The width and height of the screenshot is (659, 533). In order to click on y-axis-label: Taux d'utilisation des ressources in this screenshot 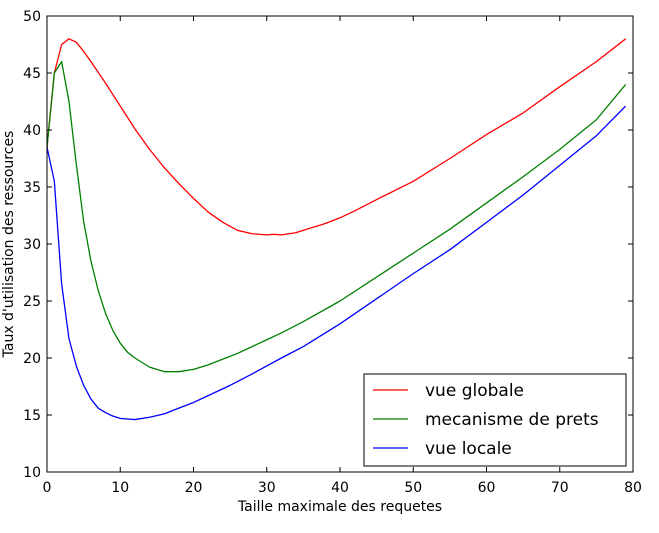, I will do `click(9, 245)`.